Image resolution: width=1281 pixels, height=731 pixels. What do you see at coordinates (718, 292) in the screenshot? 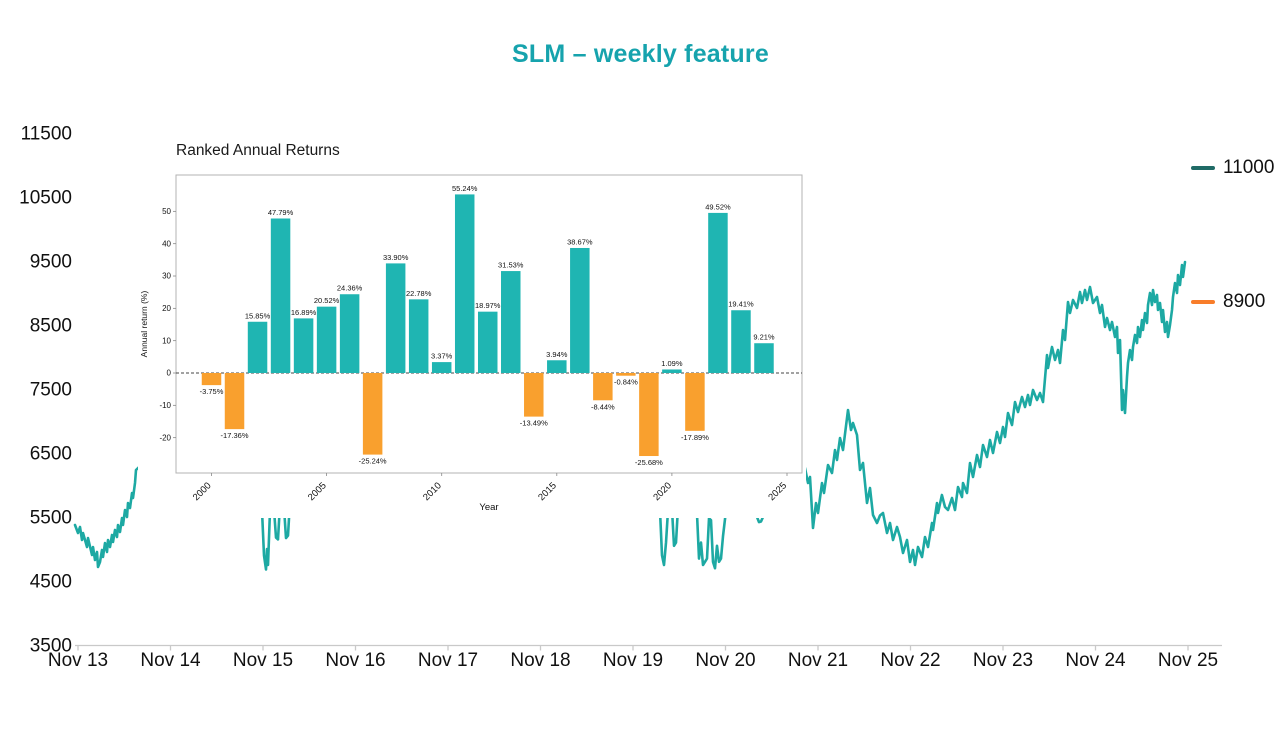
I see `bar-2022` at bounding box center [718, 292].